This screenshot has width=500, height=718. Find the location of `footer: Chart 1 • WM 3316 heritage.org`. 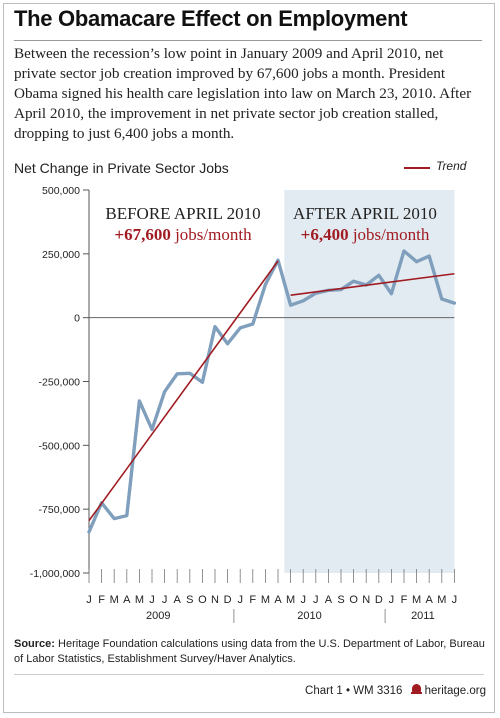

footer: Chart 1 • WM 3316 heritage.org is located at coordinates (395, 690).